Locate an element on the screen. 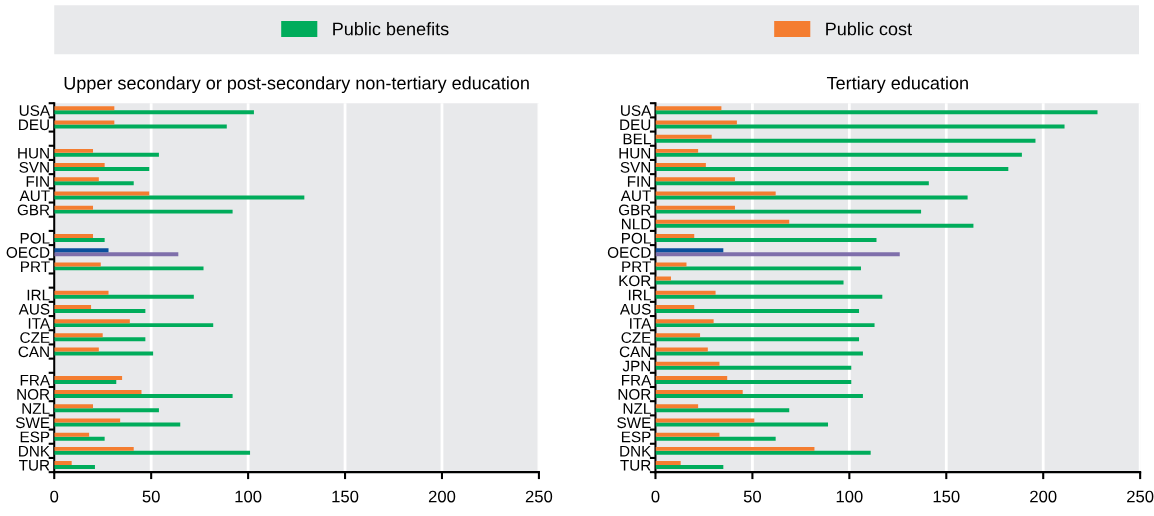 The width and height of the screenshot is (1154, 516). y-tick-label: BEL is located at coordinates (637, 139).